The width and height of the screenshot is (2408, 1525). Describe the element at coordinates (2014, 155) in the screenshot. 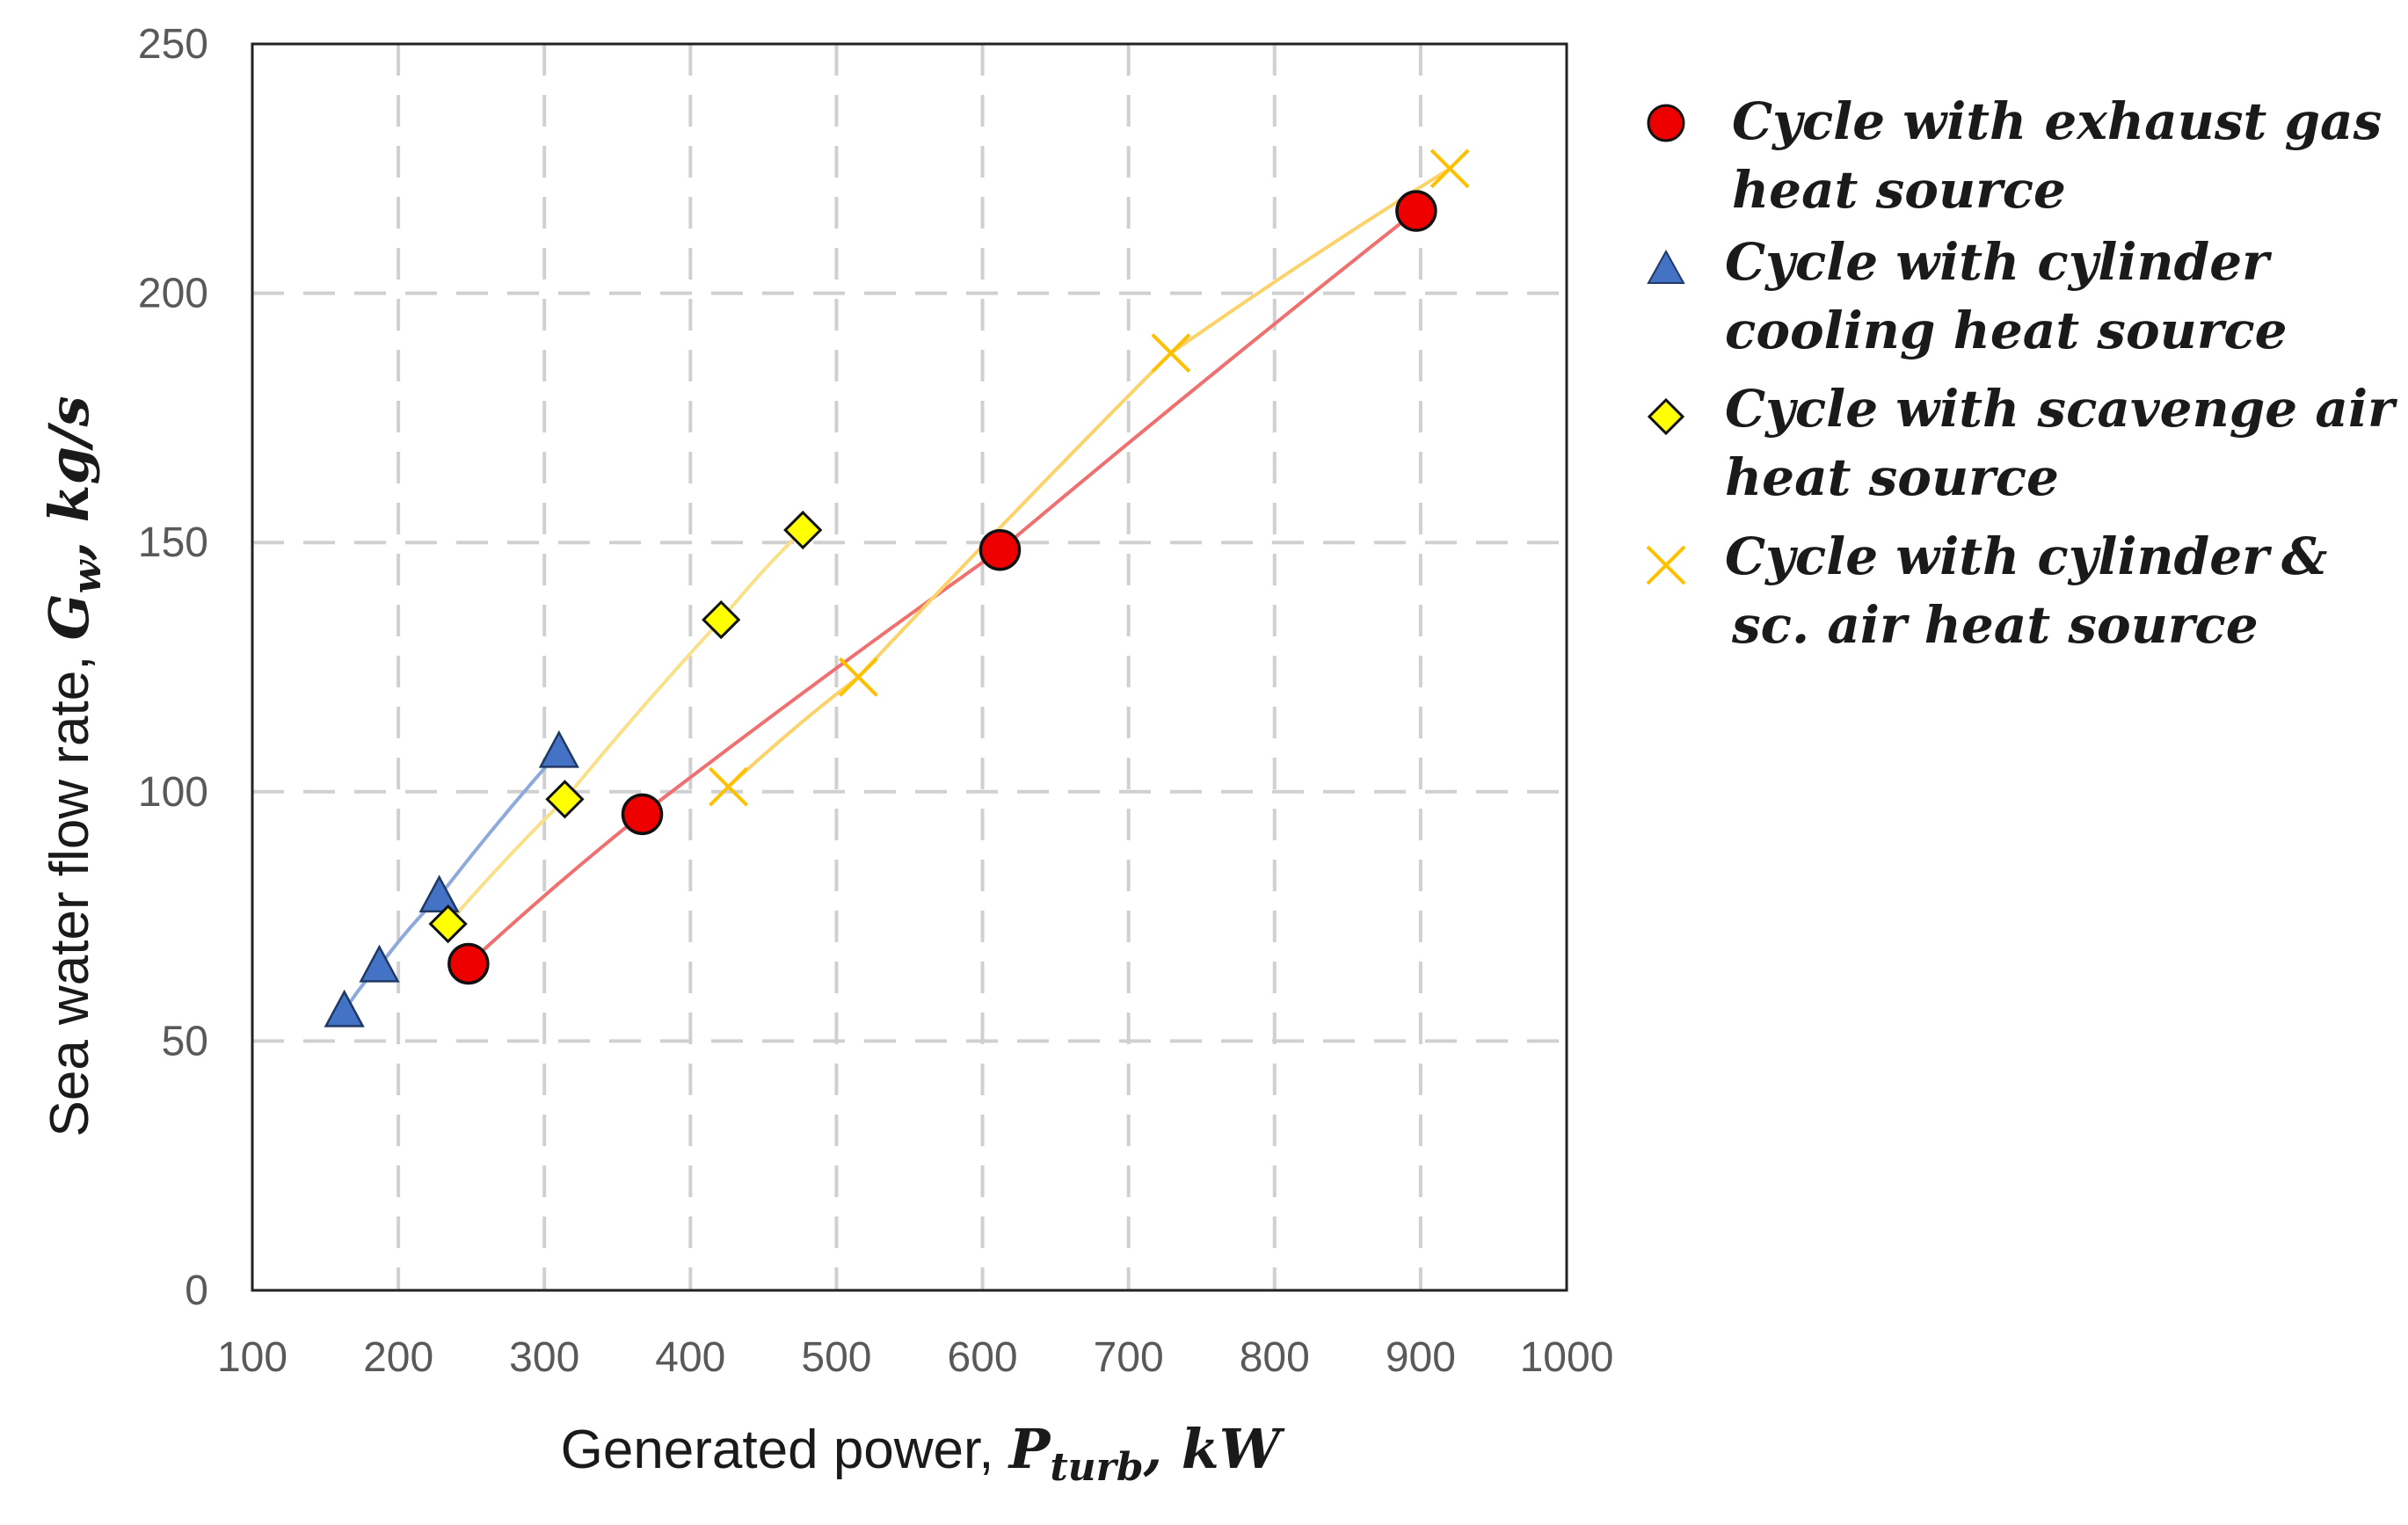

I see `legend-item-exhaust-gas: Cycle with exhaust gas heat source` at that location.